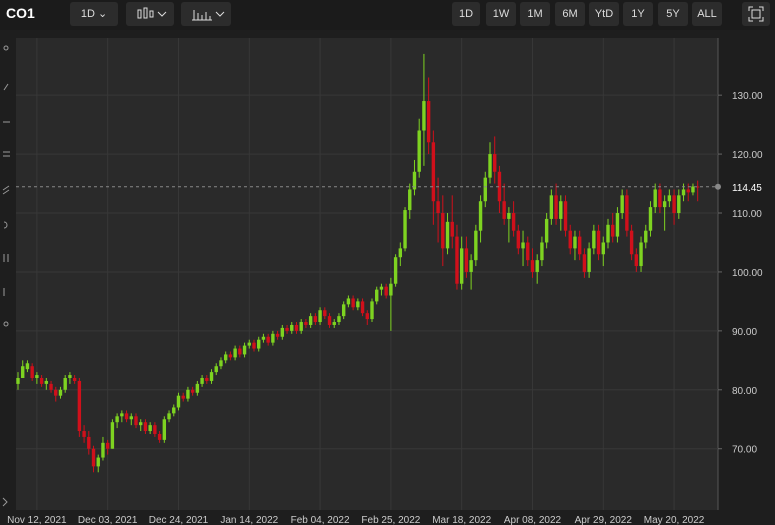  Describe the element at coordinates (108, 520) in the screenshot. I see `x-tick-label: Dec 03, 2021` at that location.